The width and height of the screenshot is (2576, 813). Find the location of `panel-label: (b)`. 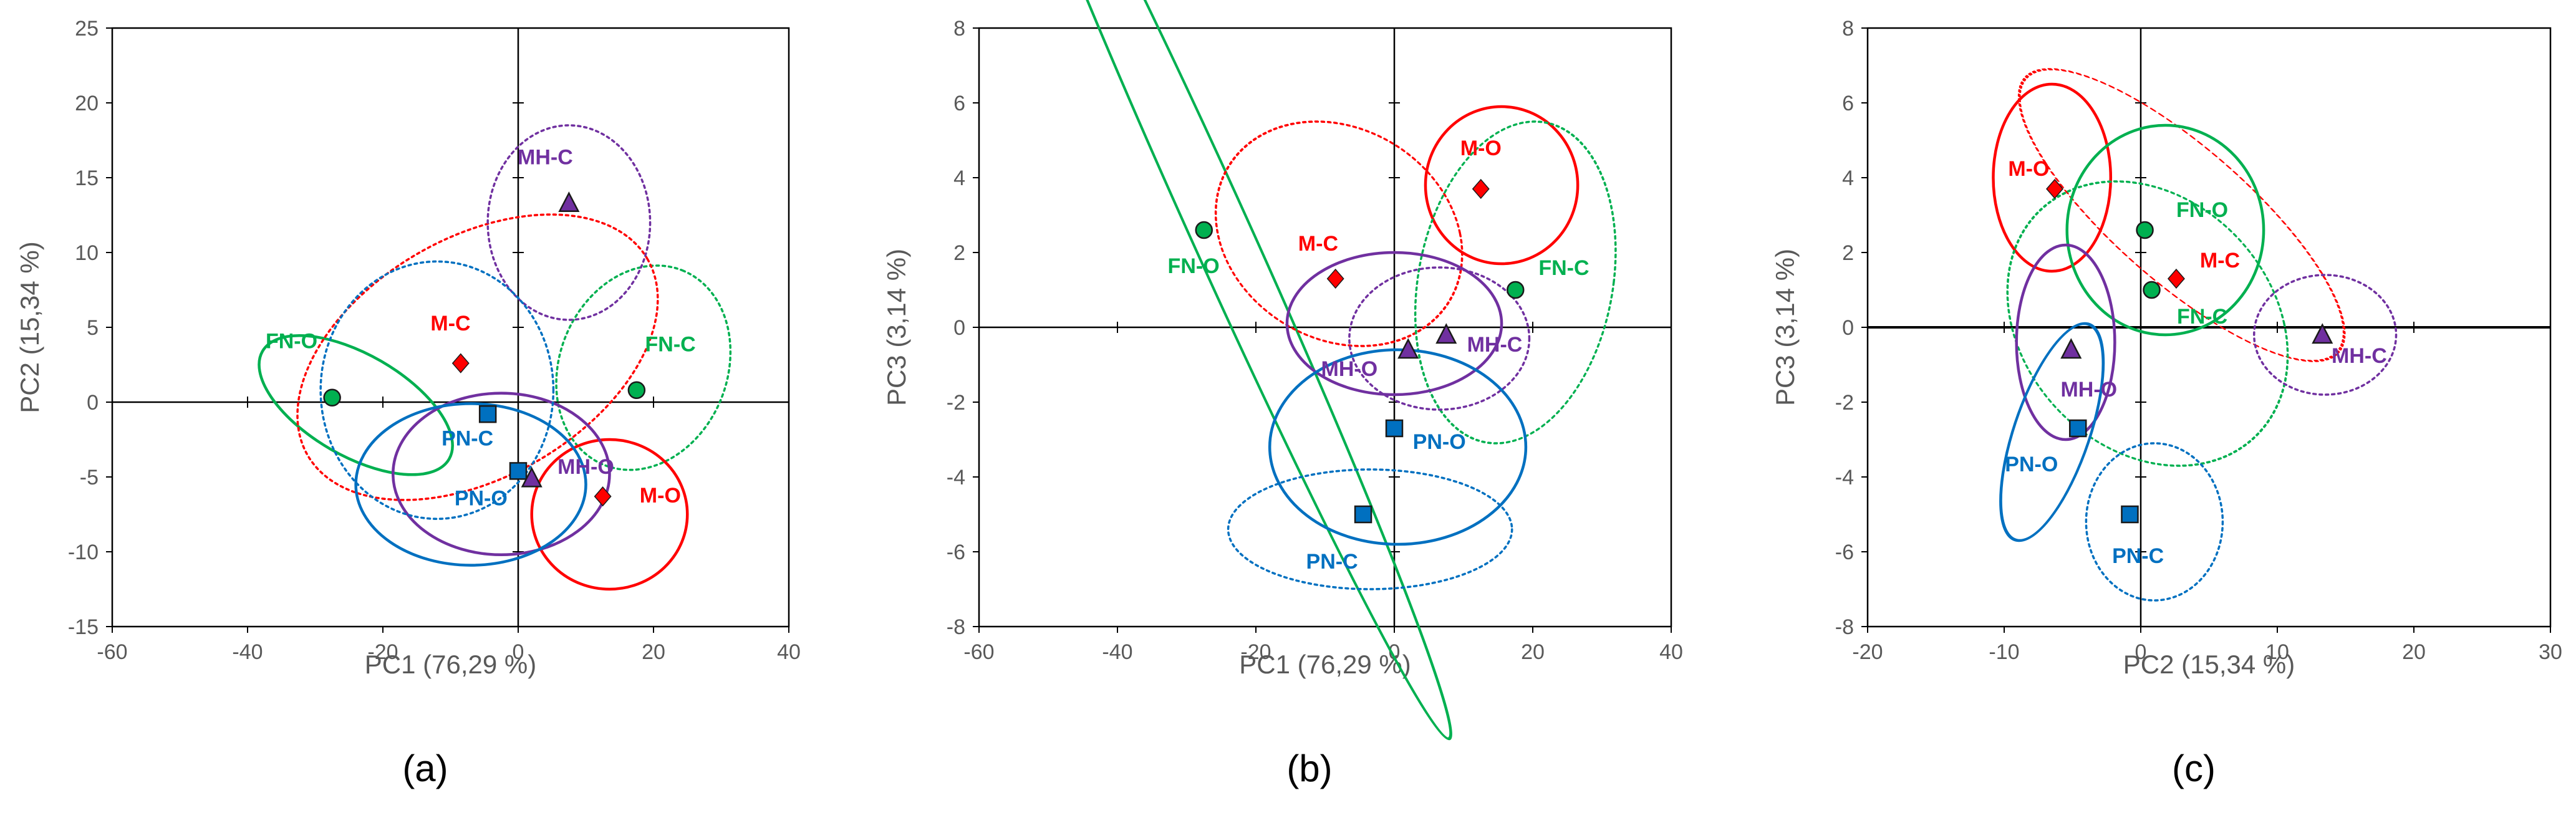

panel-label: (b) is located at coordinates (1309, 768).